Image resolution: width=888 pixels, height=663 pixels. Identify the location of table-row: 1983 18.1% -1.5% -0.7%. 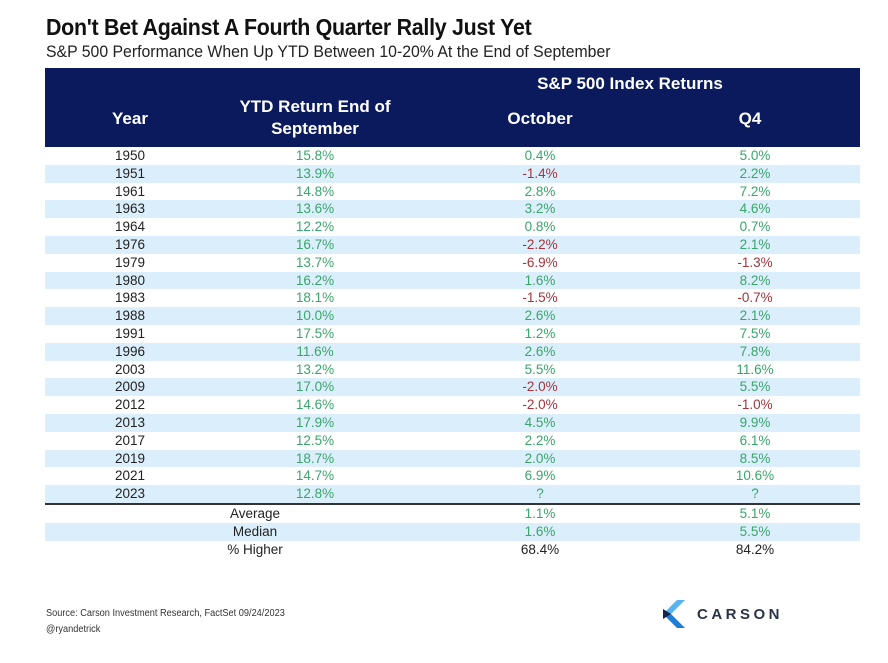
(452, 298).